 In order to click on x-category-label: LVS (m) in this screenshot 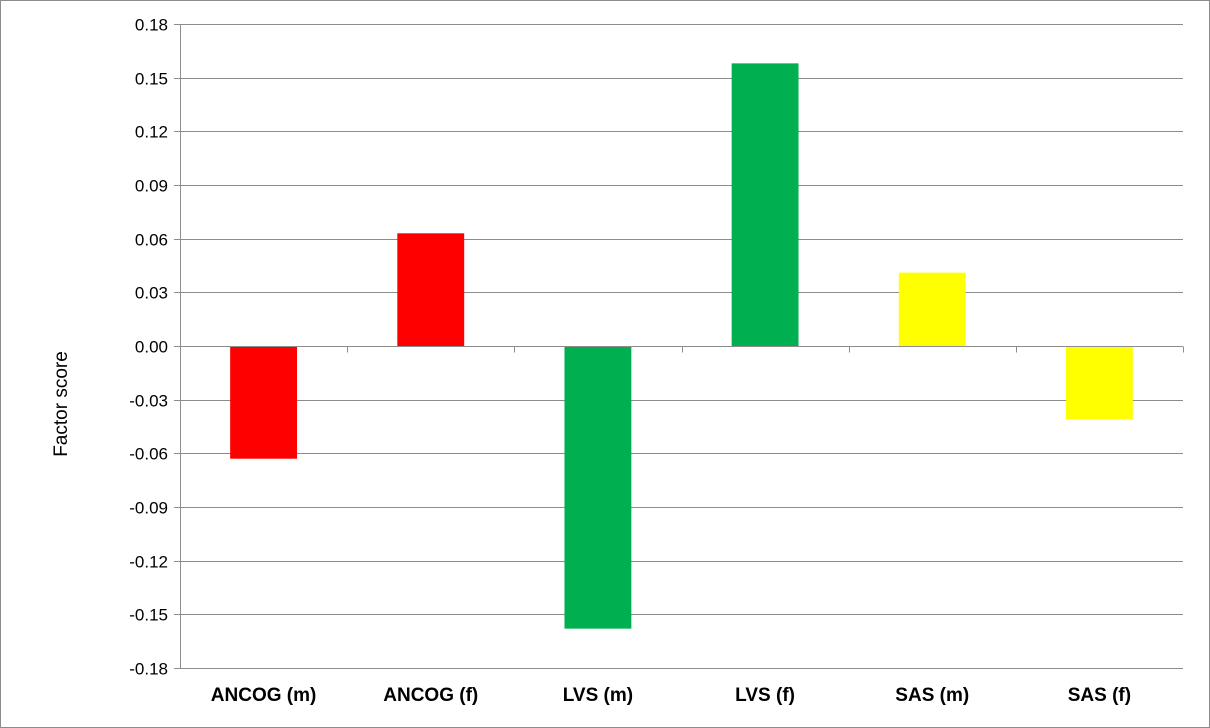, I will do `click(598, 695)`.